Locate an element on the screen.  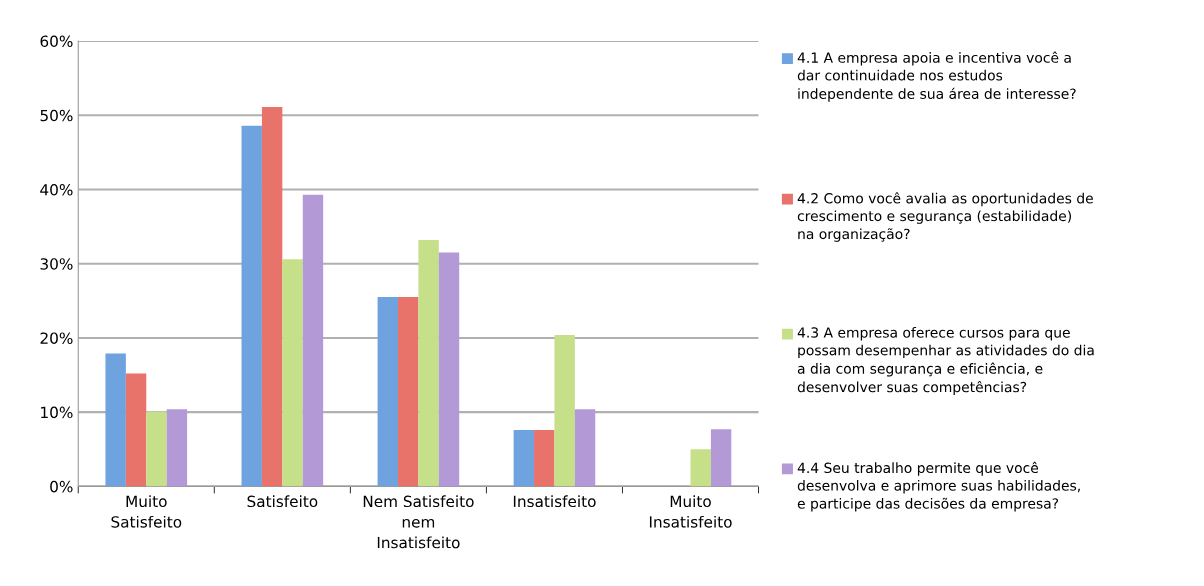
legend-label: 4.2 Como você avalia as oportunidades de crescimento e segurança (estabilidade) na organização? is located at coordinates (945, 217).